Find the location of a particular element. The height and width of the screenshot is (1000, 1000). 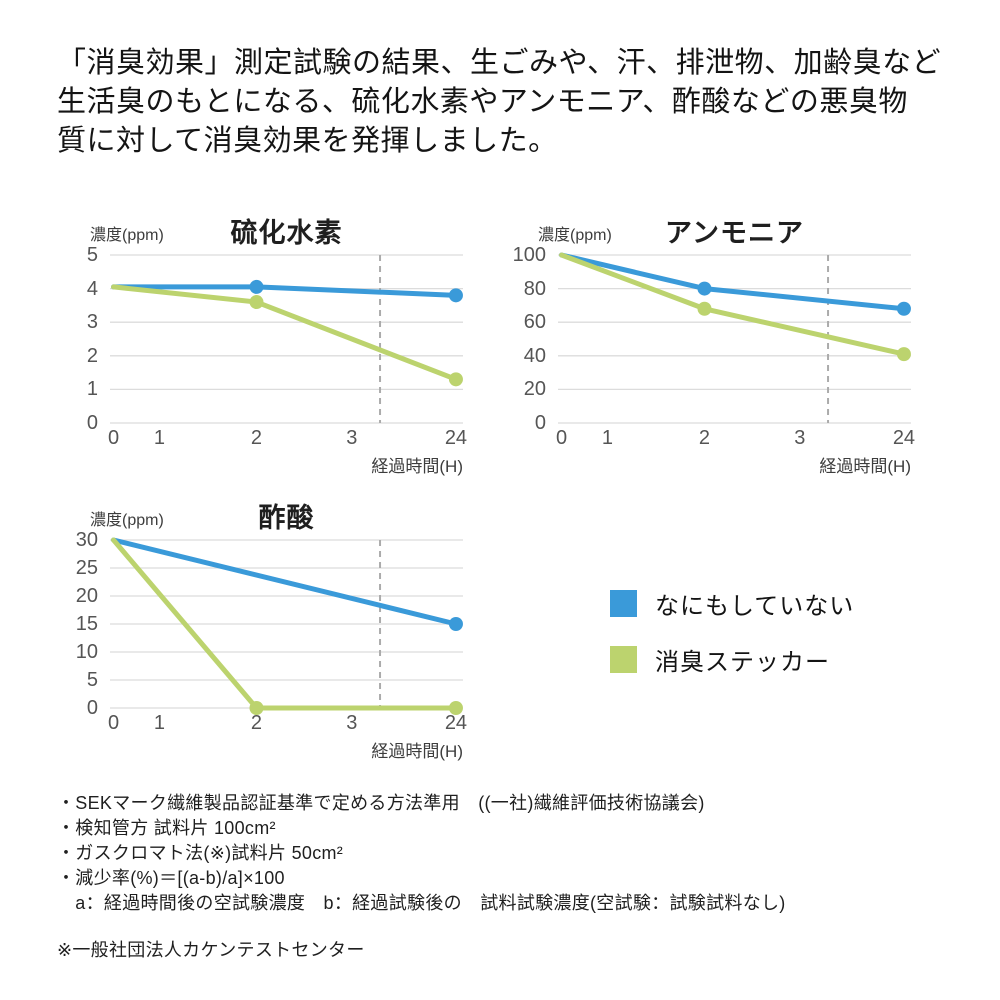

chart-title: 硫化水素 is located at coordinates (286, 233).